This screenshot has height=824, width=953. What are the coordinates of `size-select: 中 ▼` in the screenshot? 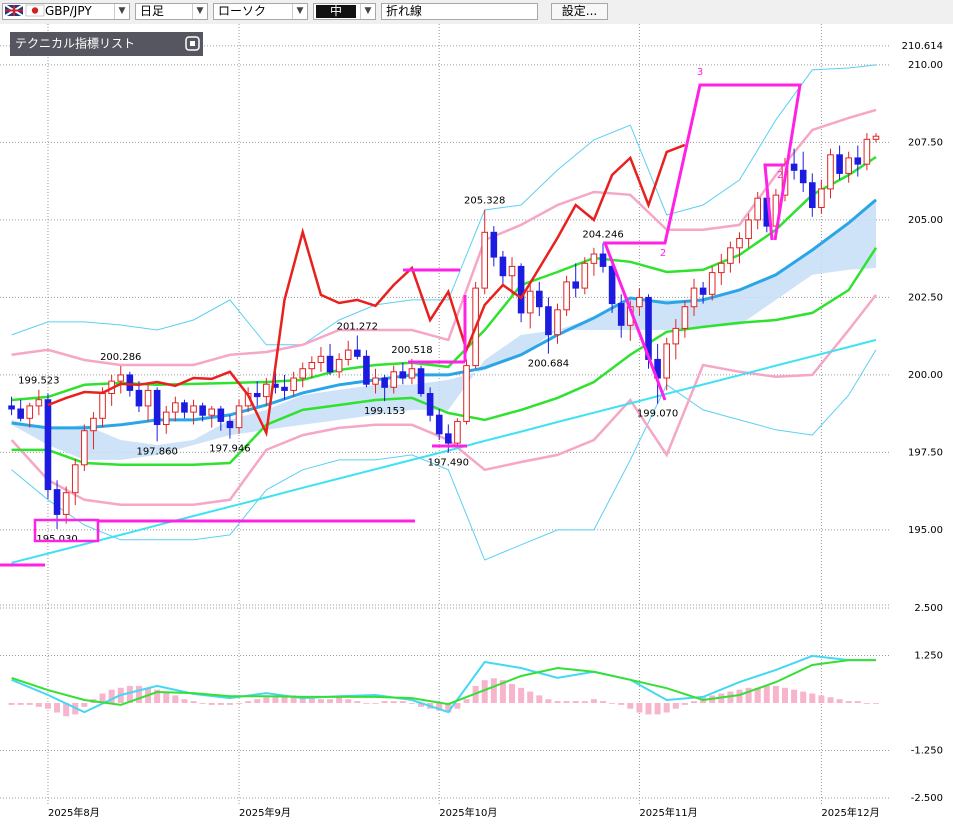 It's located at (344, 11).